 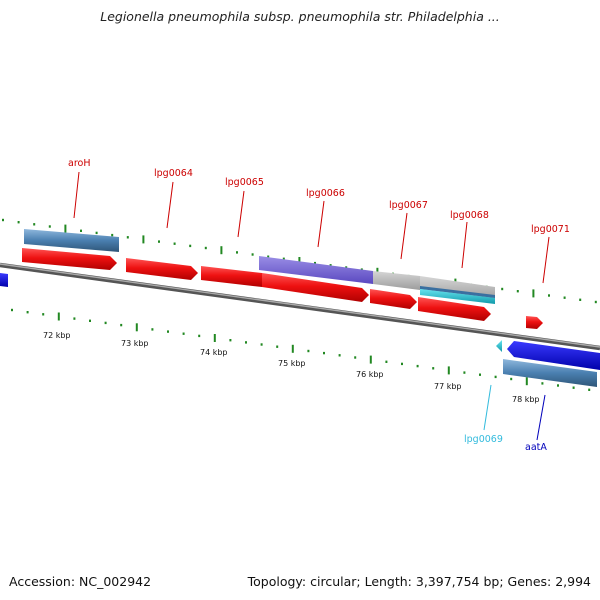 I want to click on genome-backbone, so click(x=300, y=306).